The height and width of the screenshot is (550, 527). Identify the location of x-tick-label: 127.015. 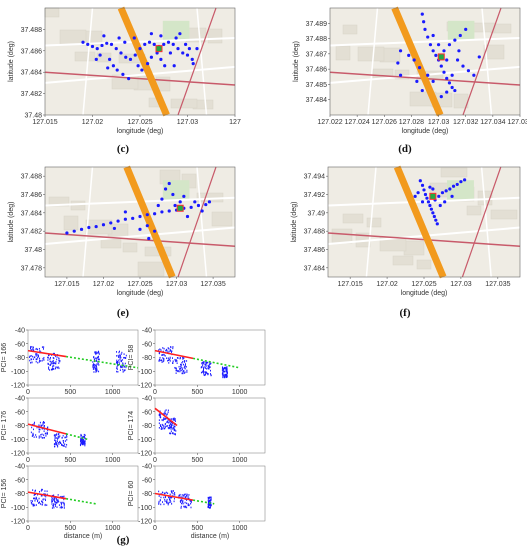
(44, 122).